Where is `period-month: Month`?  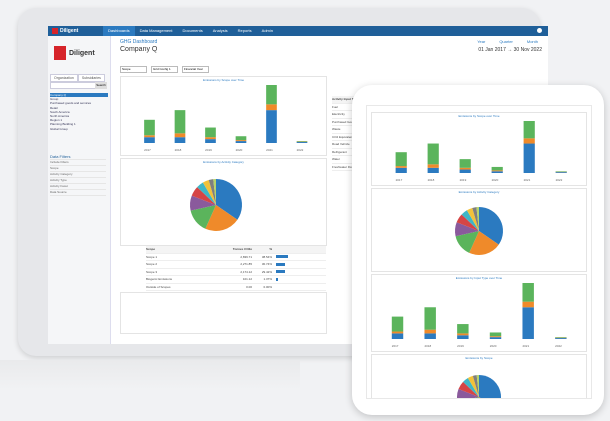
period-month: Month is located at coordinates (532, 41).